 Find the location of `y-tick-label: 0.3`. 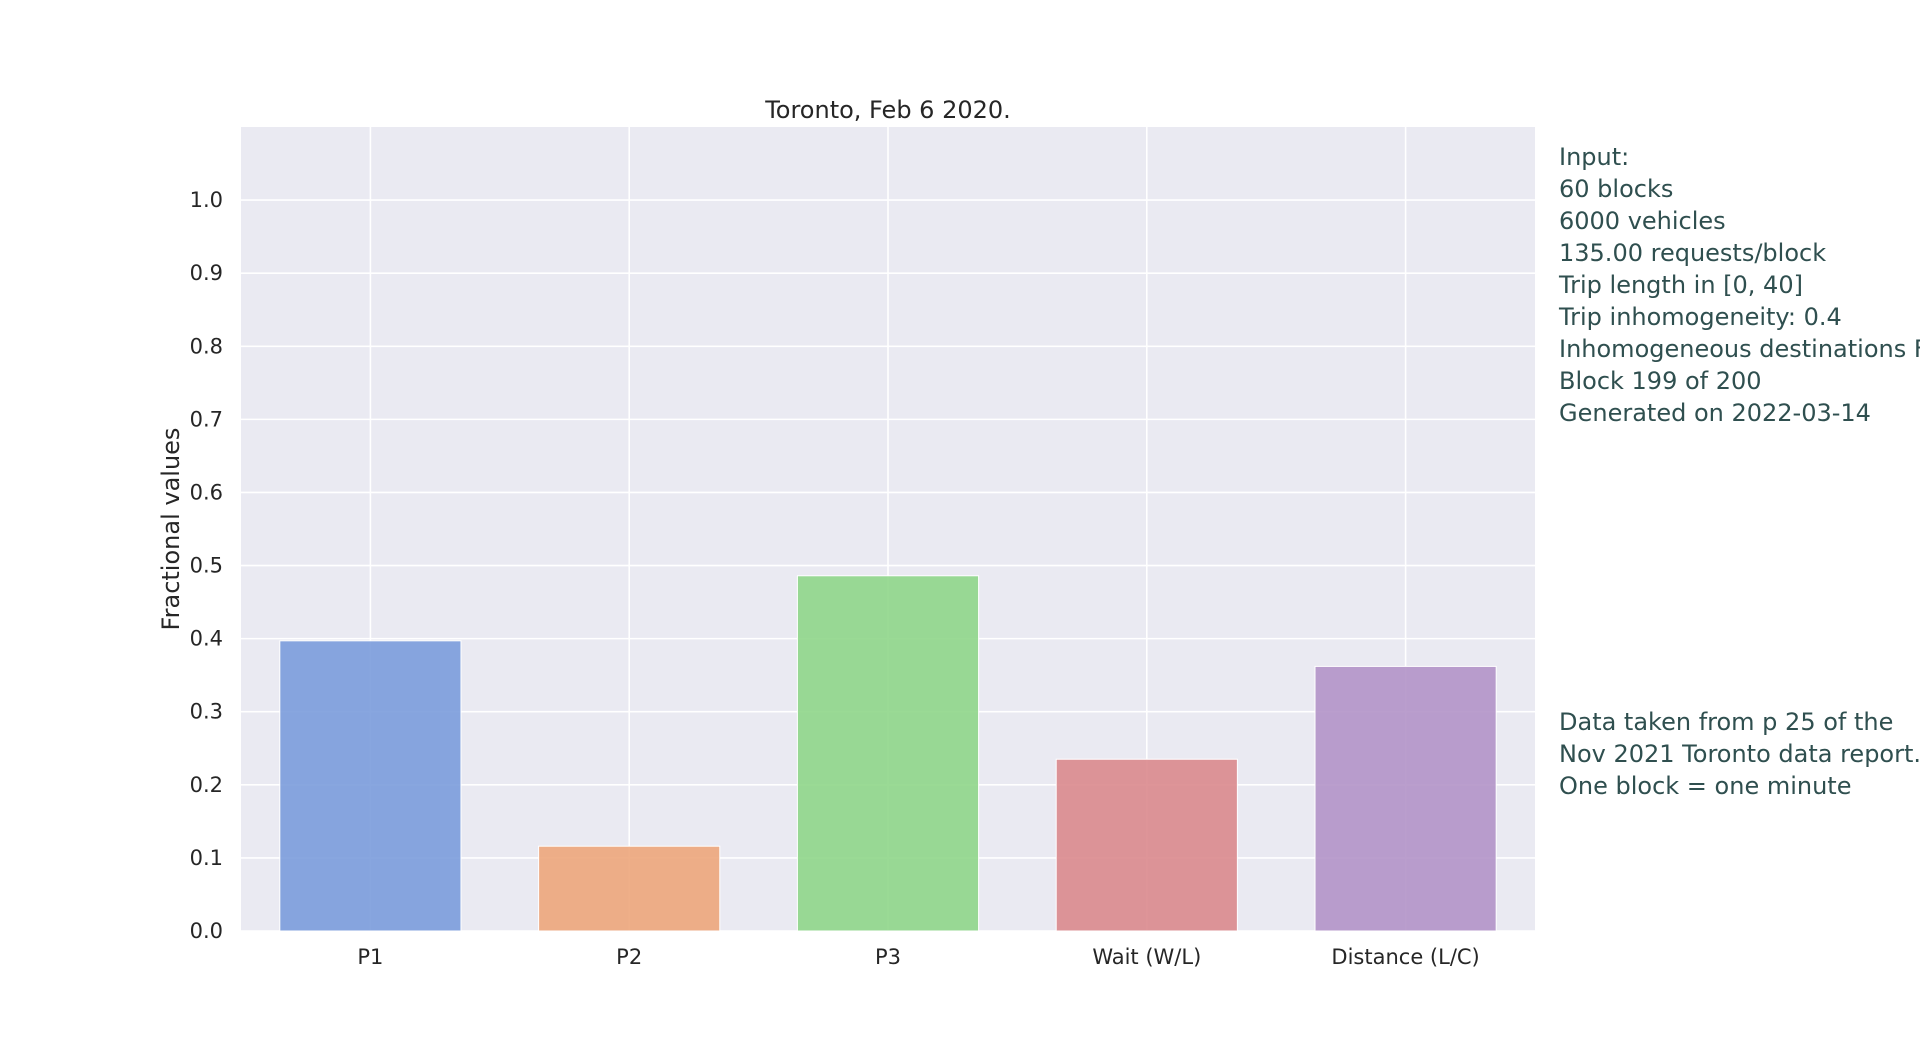

y-tick-label: 0.3 is located at coordinates (206, 712).